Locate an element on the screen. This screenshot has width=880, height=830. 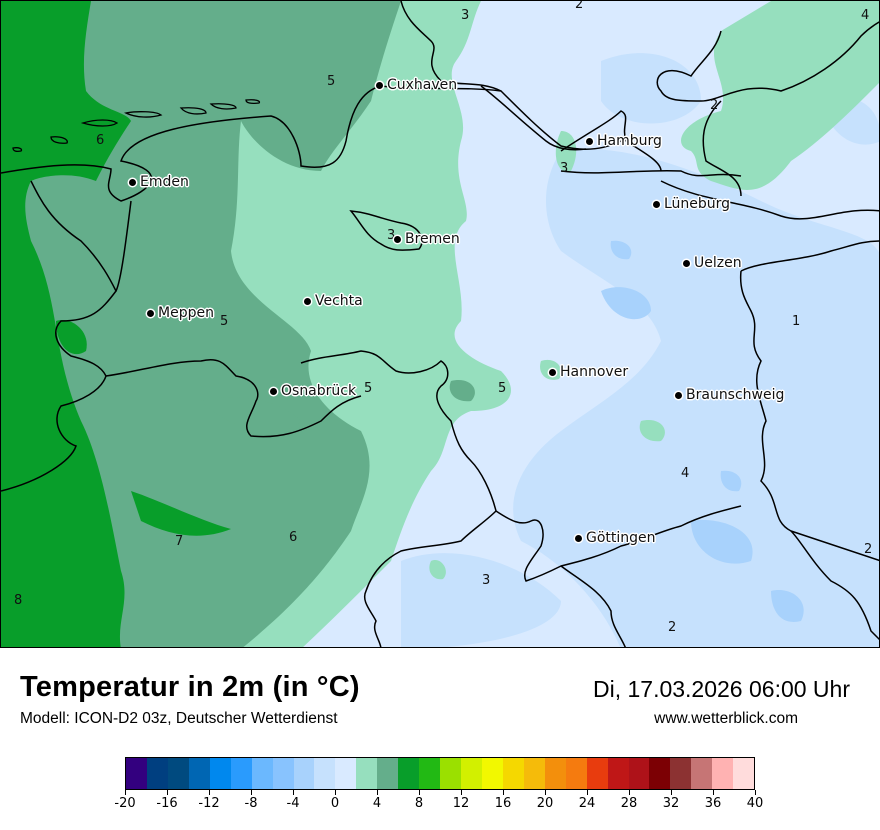
city-braunschweig: Braunschweig is located at coordinates (729, 395).